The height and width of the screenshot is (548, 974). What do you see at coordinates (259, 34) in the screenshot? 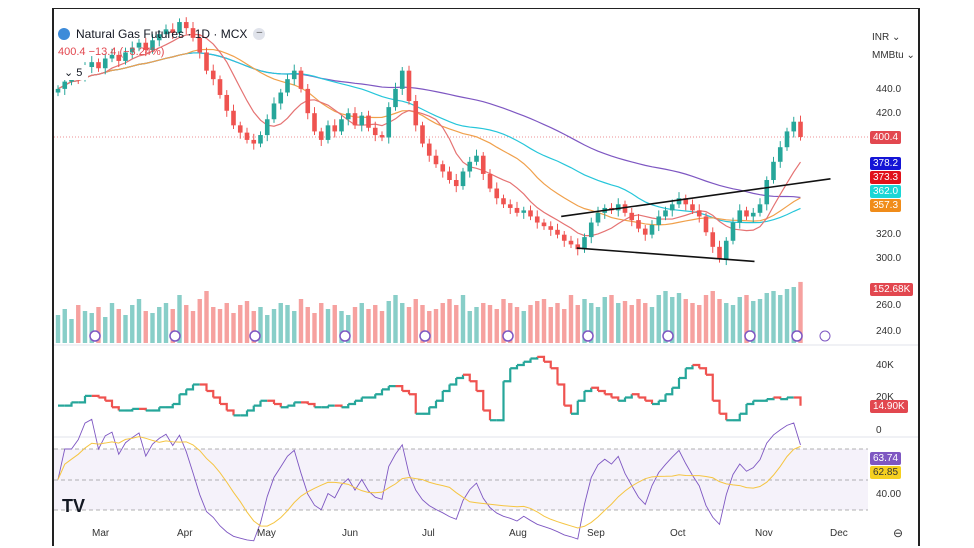
I see `more-options-icon: –` at bounding box center [259, 34].